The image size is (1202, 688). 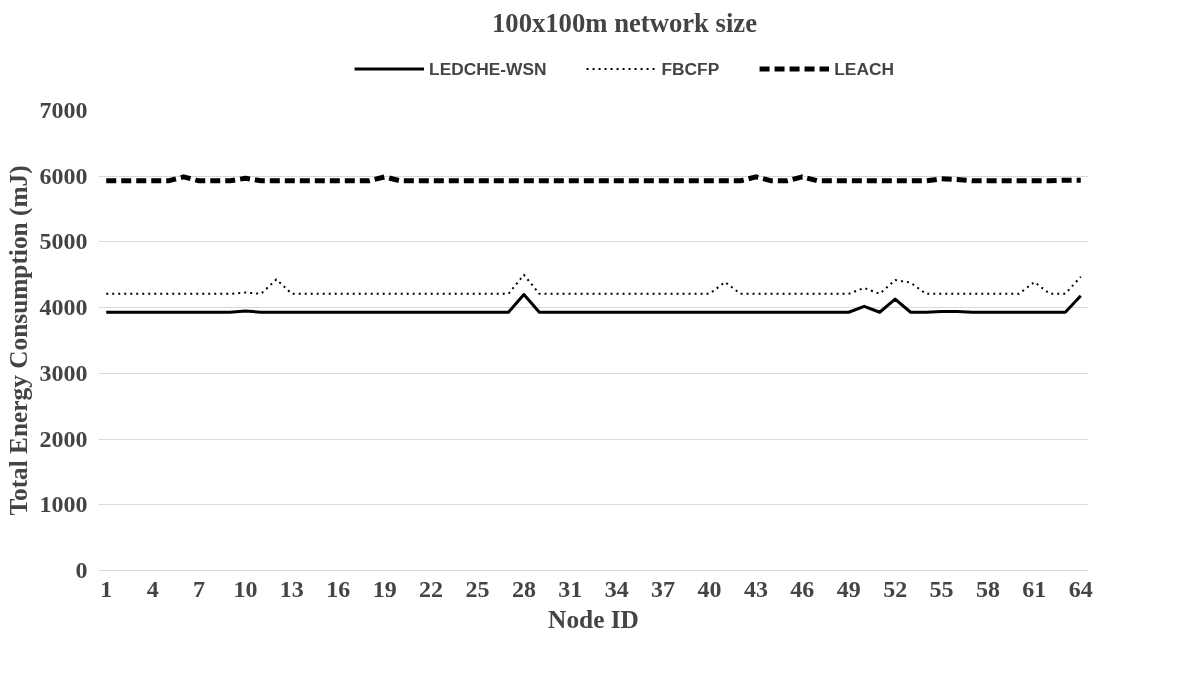 What do you see at coordinates (593, 618) in the screenshot?
I see `x-axis-title: Node ID` at bounding box center [593, 618].